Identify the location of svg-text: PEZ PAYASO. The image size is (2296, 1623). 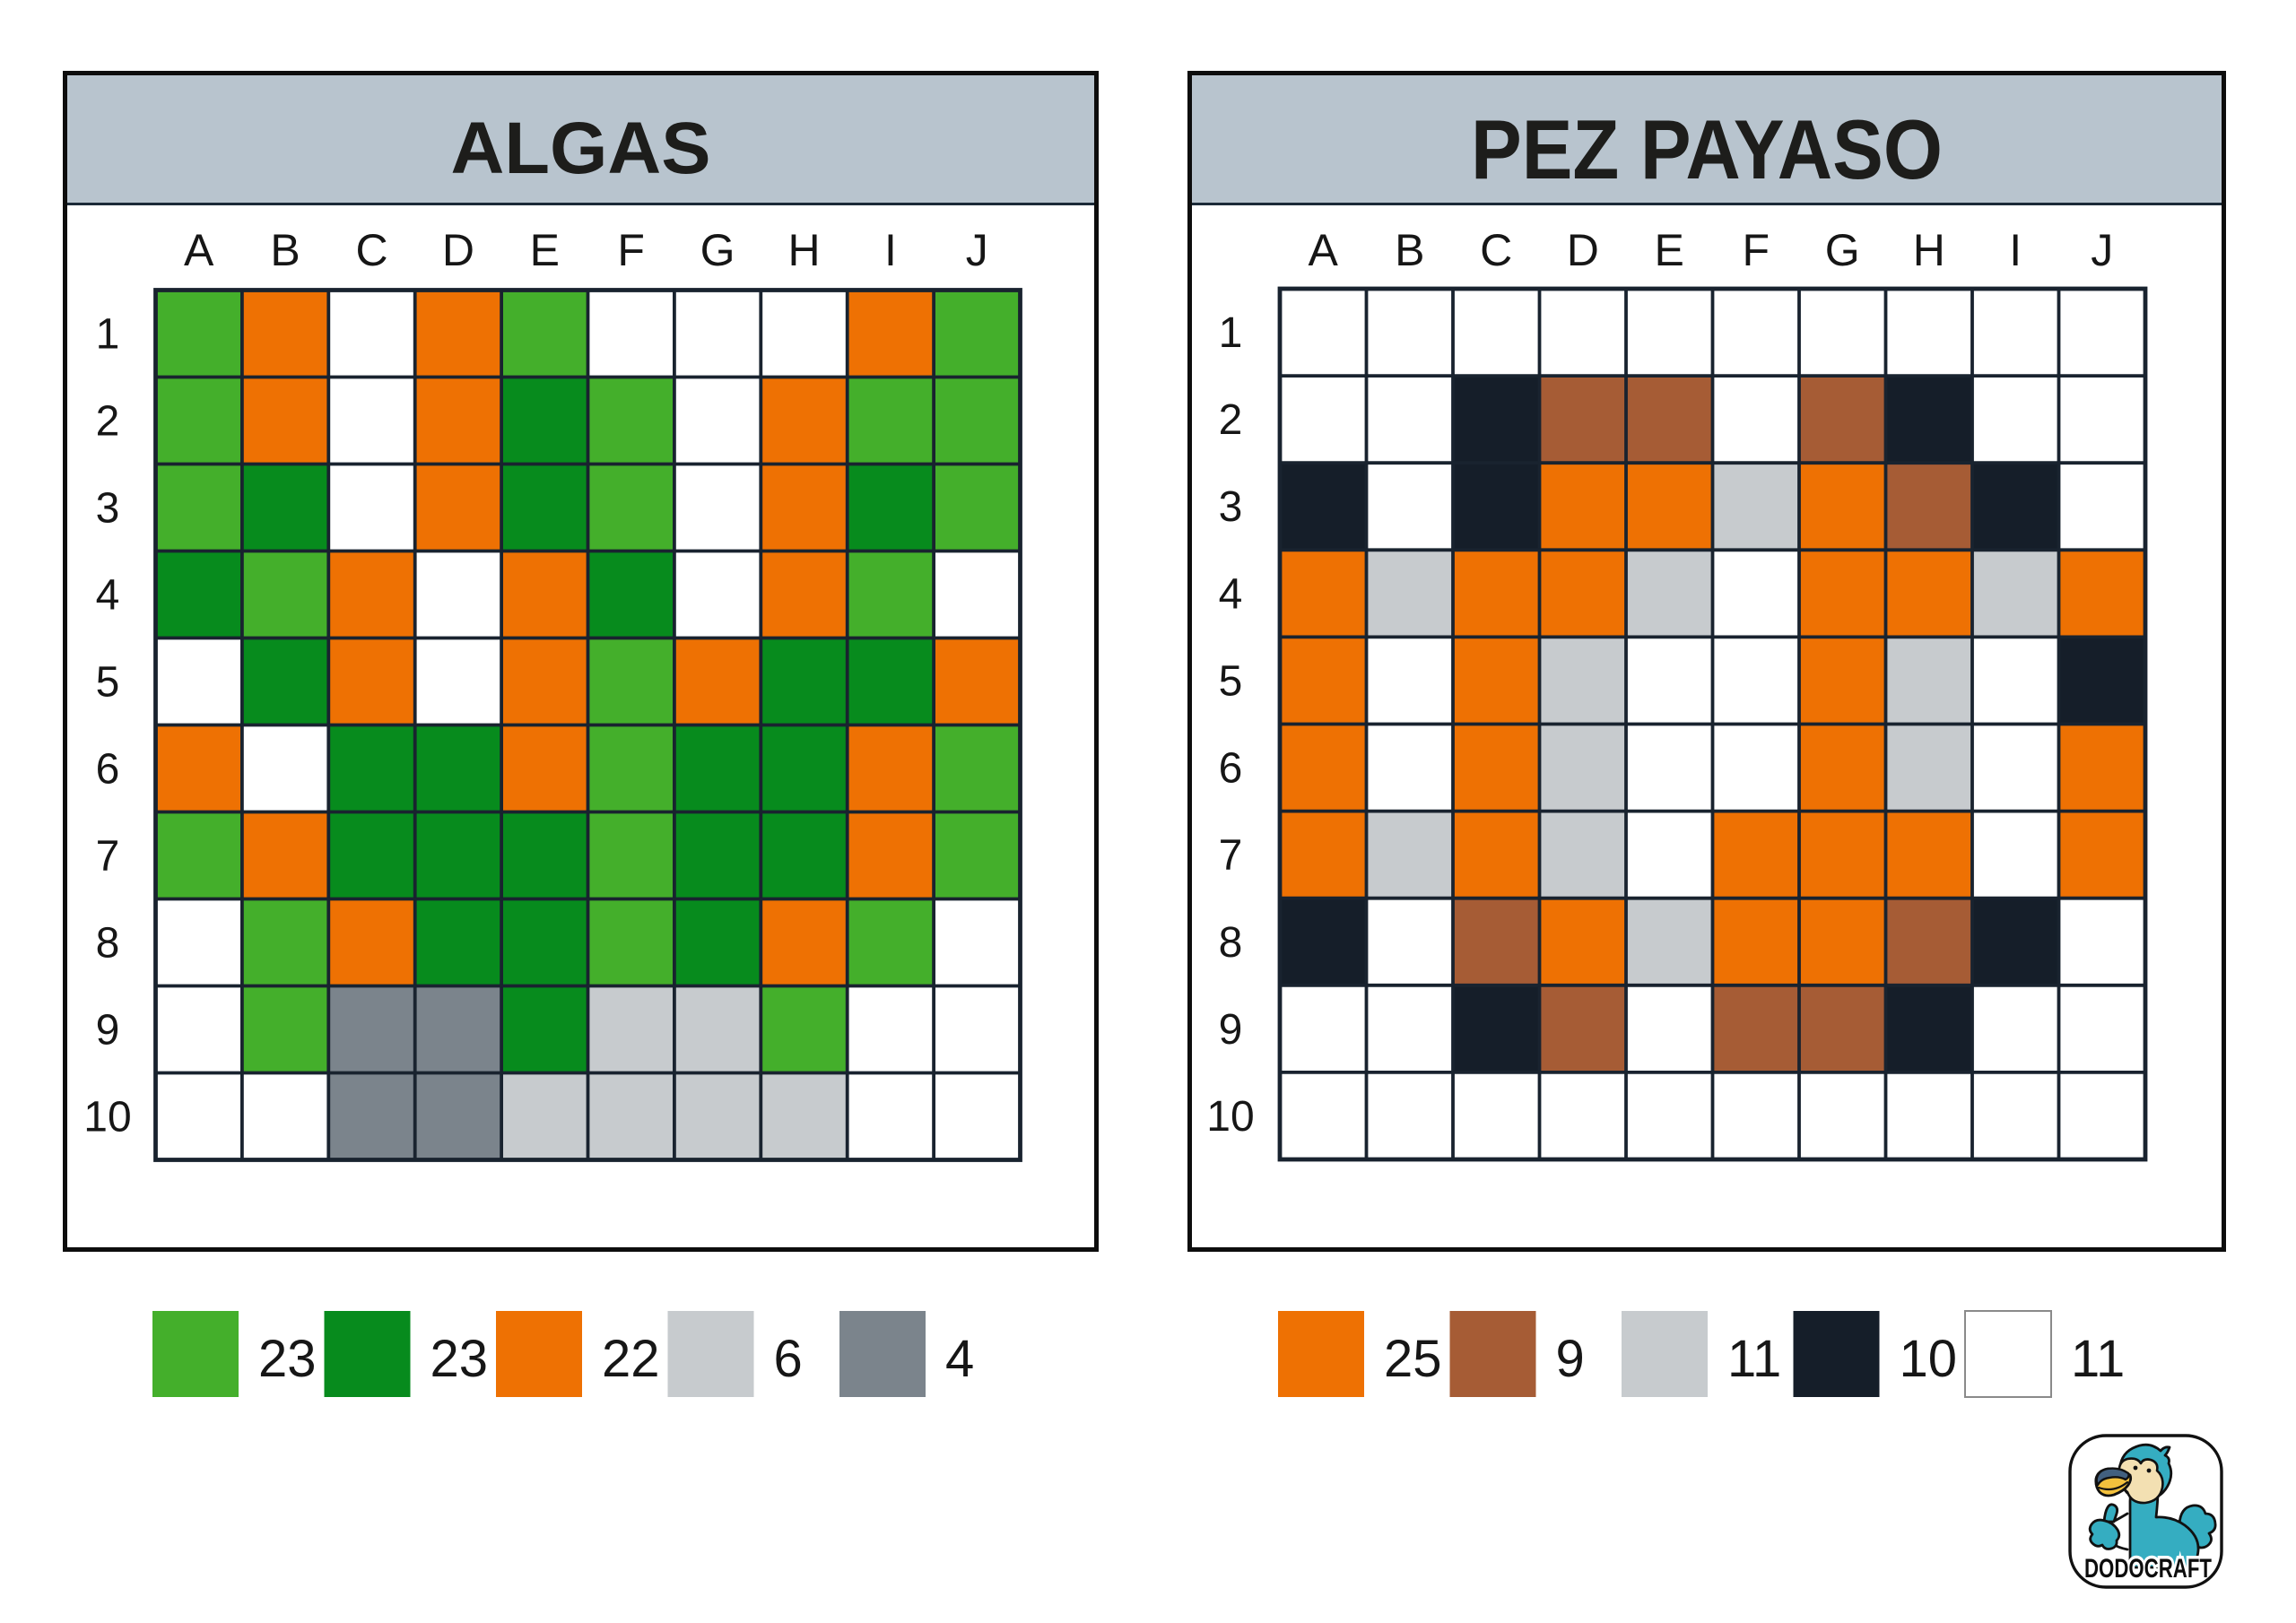
(1707, 149).